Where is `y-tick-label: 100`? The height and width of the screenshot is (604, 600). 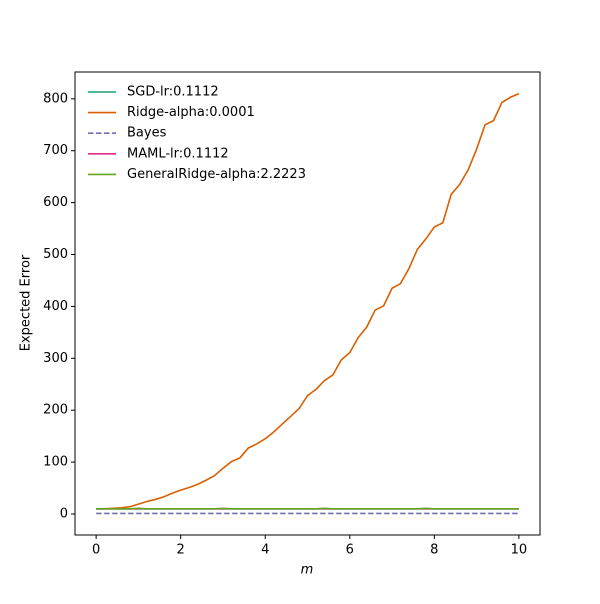 y-tick-label: 100 is located at coordinates (55, 462).